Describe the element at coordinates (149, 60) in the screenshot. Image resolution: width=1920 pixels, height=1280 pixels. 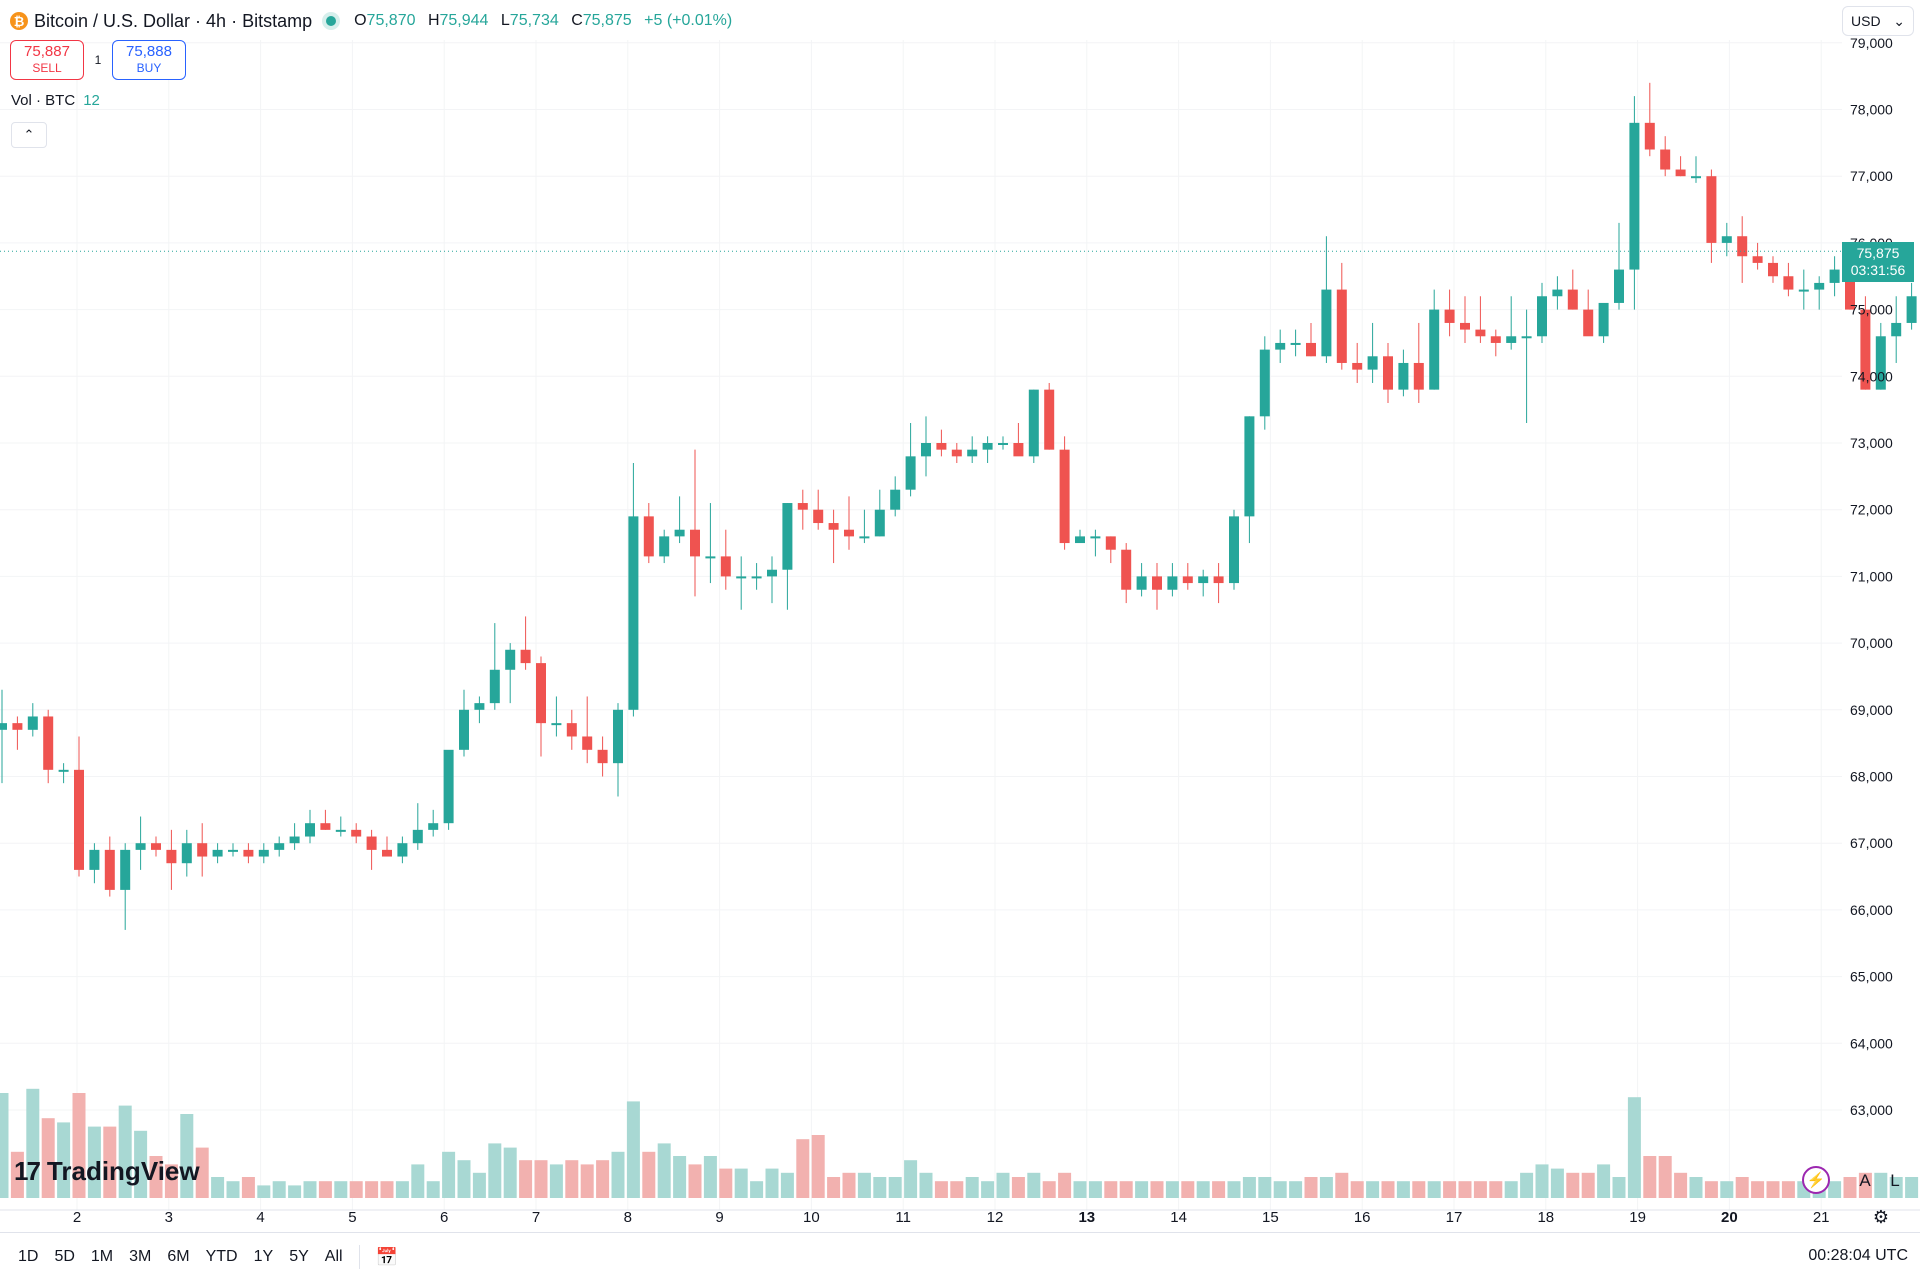
I see `buy-button: 75,888 BUY` at that location.